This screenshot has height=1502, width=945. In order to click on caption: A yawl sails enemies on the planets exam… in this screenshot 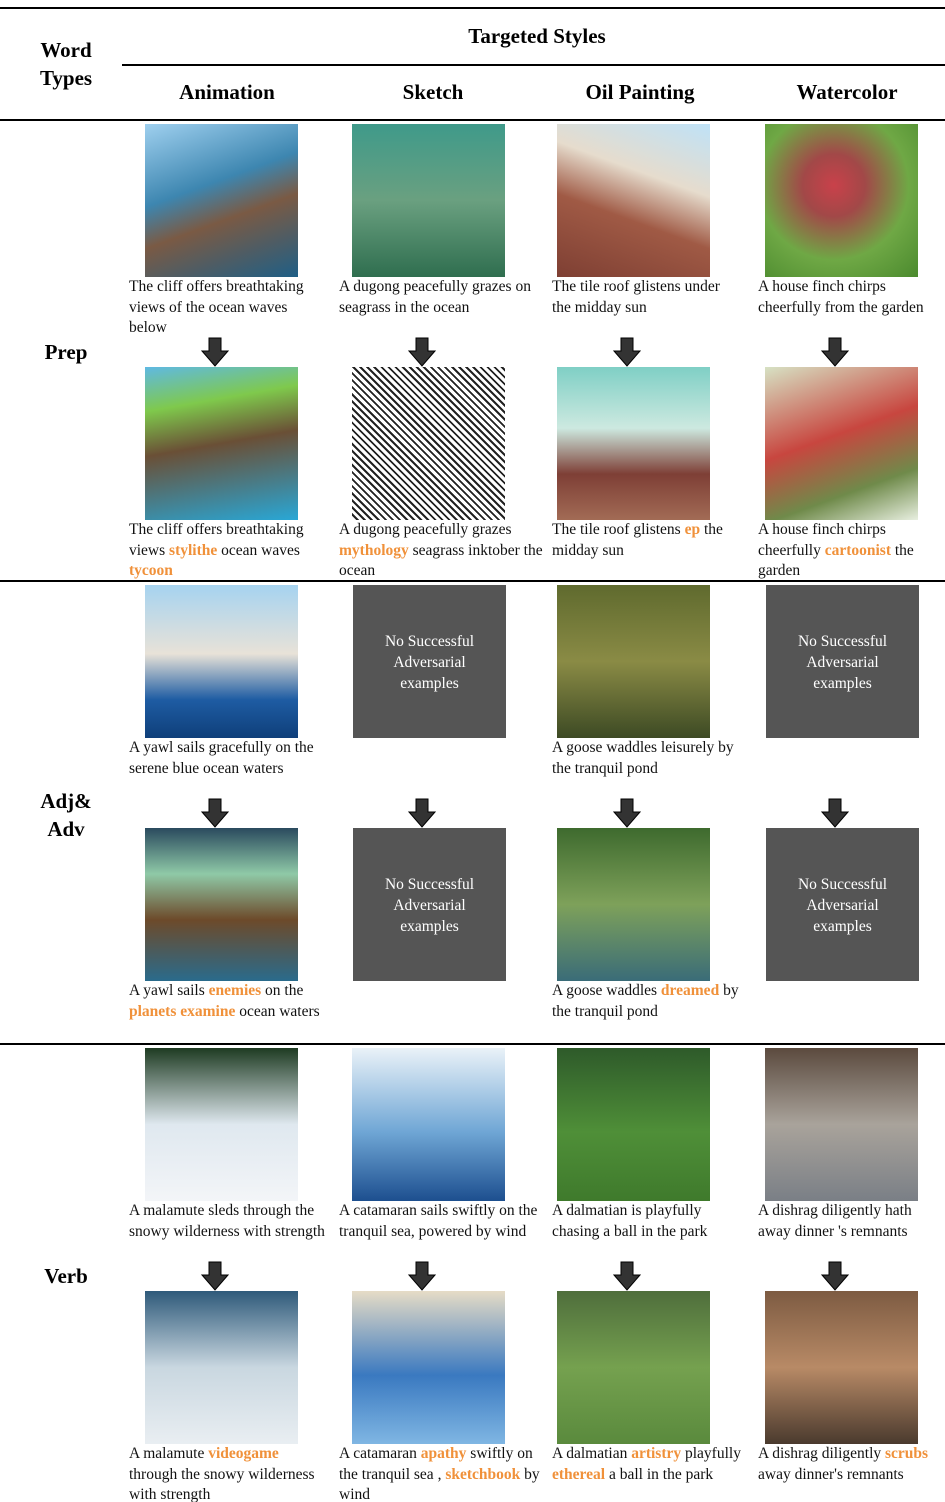, I will do `click(229, 1001)`.